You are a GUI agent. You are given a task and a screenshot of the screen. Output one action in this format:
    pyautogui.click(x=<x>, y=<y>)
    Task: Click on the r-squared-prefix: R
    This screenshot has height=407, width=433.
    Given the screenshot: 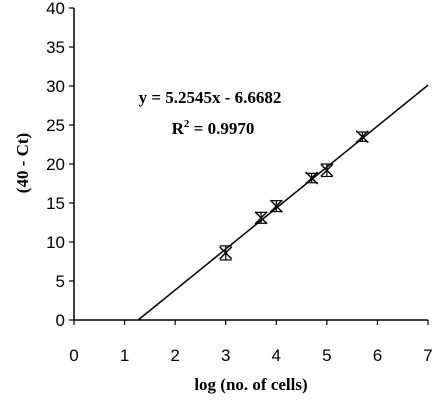 What is the action you would take?
    pyautogui.click(x=178, y=128)
    